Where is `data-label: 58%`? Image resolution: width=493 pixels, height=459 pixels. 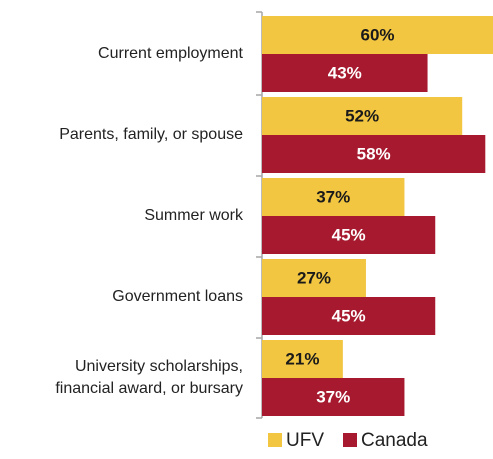
data-label: 58% is located at coordinates (374, 153).